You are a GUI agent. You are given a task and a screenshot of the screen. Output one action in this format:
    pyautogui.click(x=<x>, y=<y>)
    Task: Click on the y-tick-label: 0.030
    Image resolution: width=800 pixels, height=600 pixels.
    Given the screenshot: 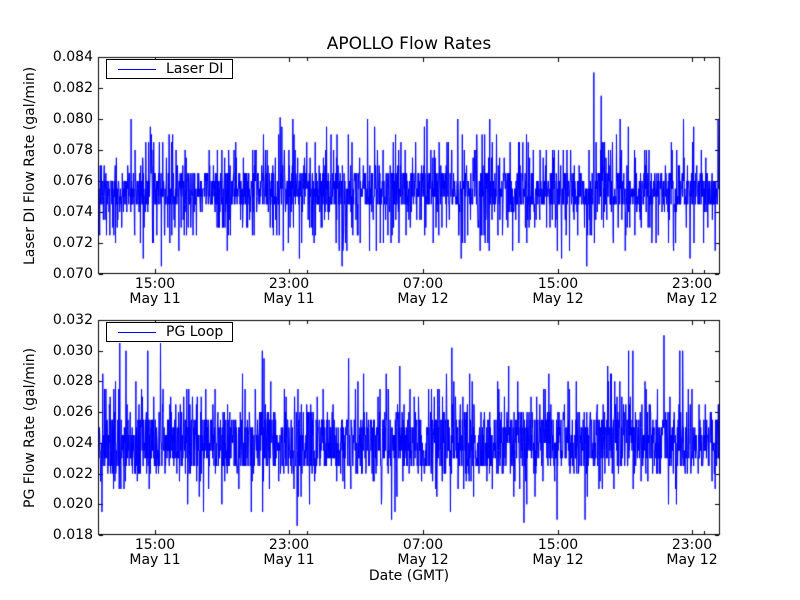 What is the action you would take?
    pyautogui.click(x=72, y=351)
    